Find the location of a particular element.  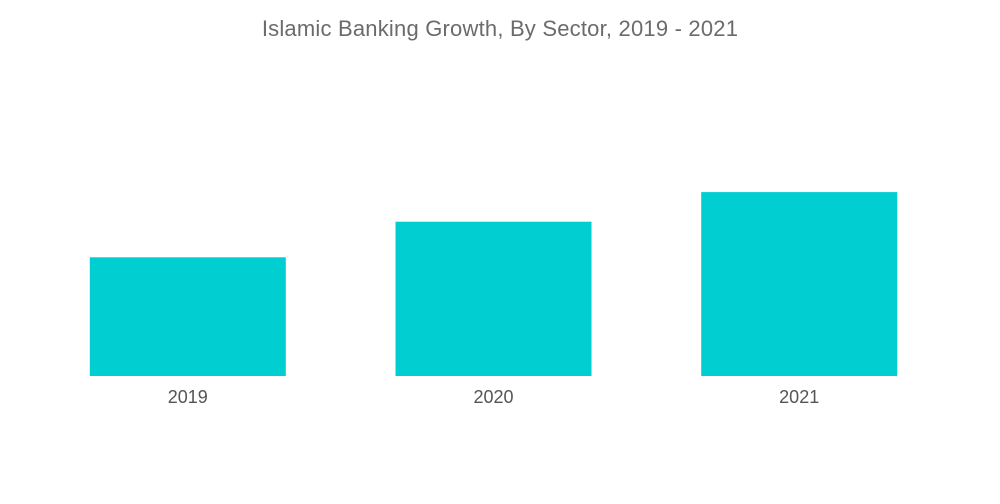

x-tick-label-2021: 2021 is located at coordinates (799, 397).